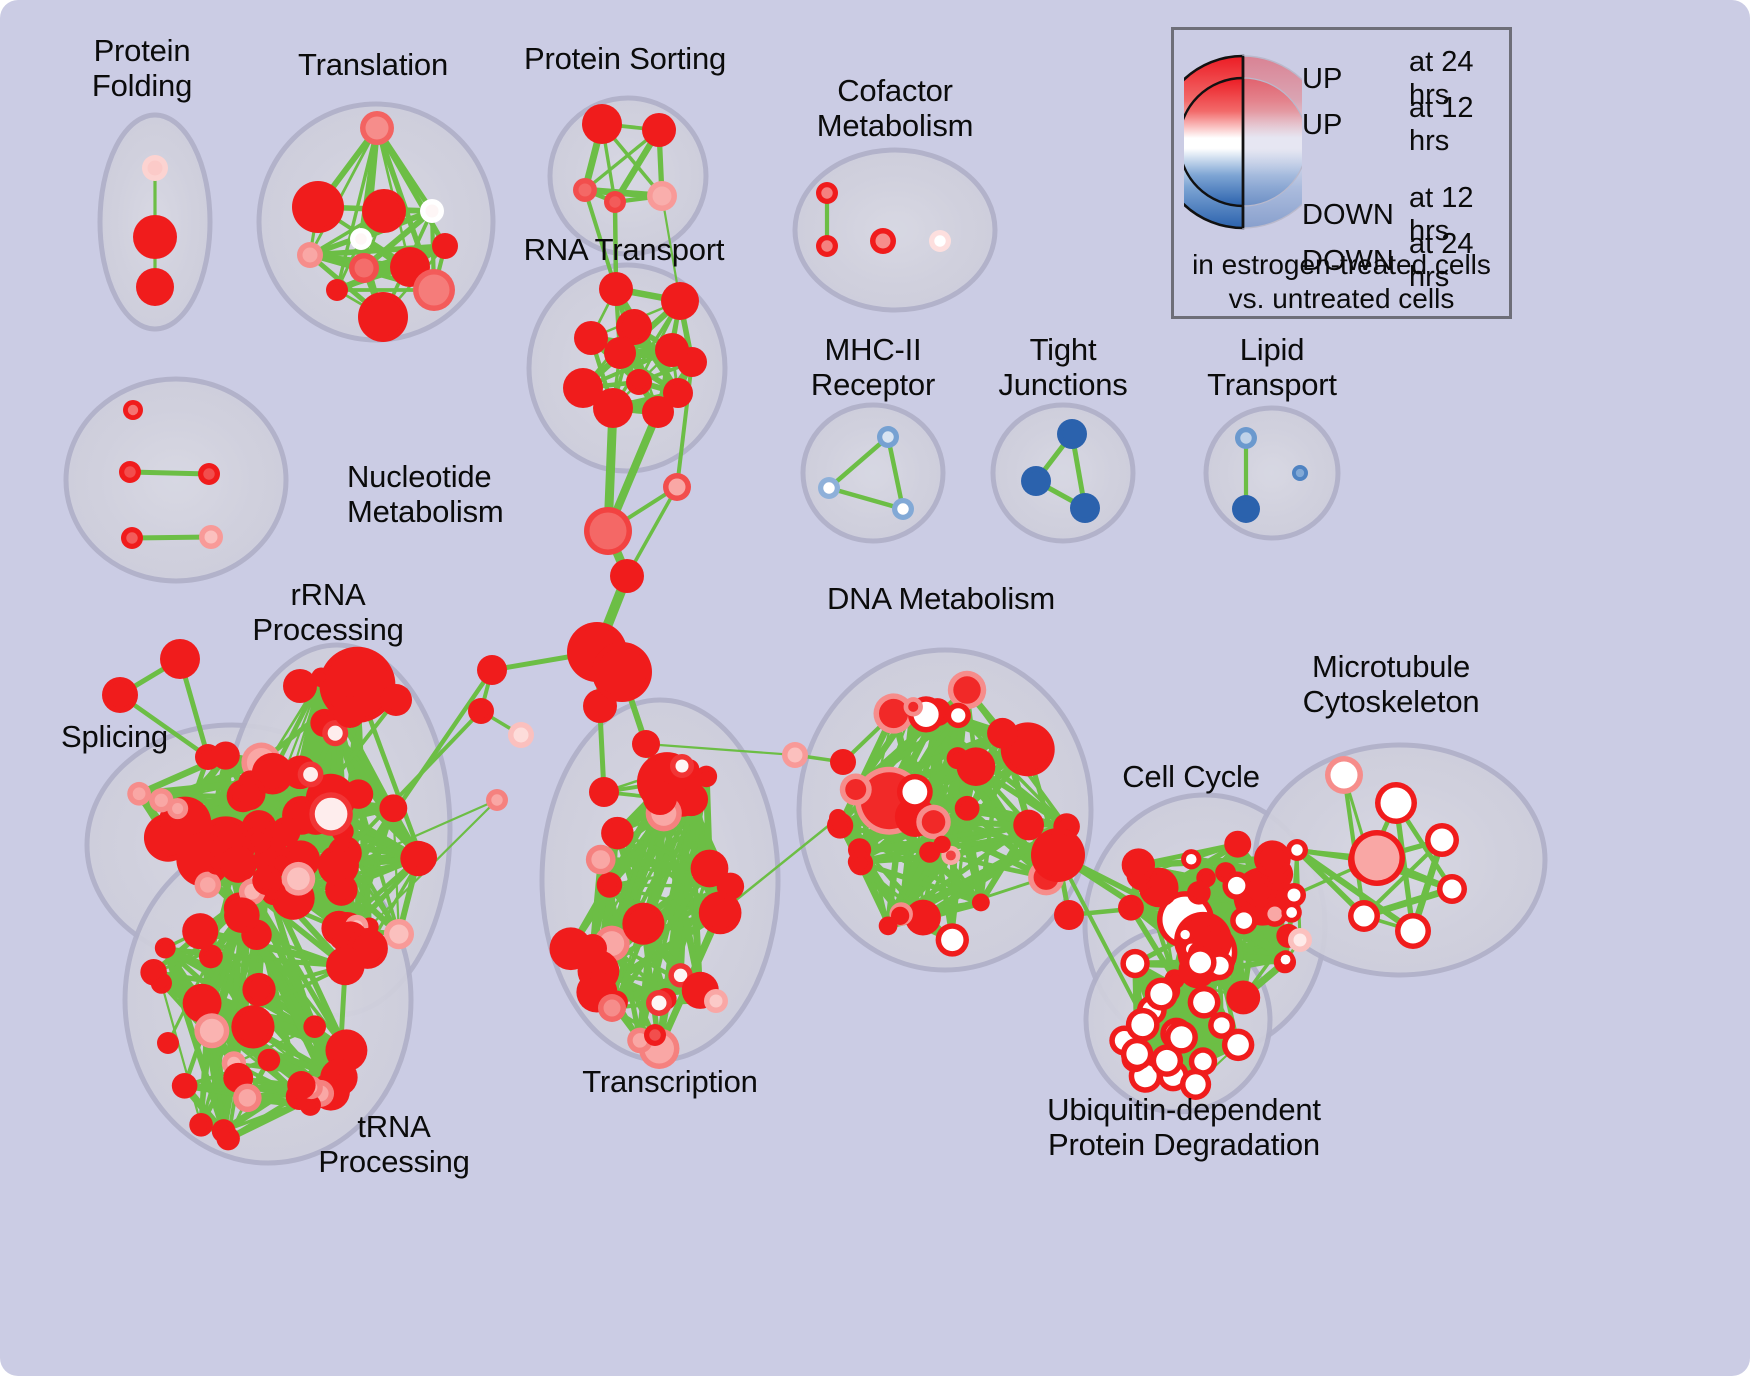 This screenshot has width=1750, height=1376. What do you see at coordinates (1341, 264) in the screenshot?
I see `legend-caption-line1: in estrogen-treated cells` at bounding box center [1341, 264].